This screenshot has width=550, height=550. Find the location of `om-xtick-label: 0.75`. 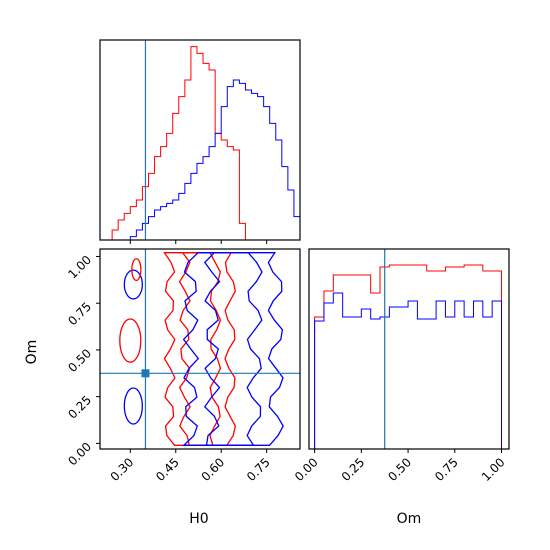

om-xtick-label: 0.75 is located at coordinates (446, 469).